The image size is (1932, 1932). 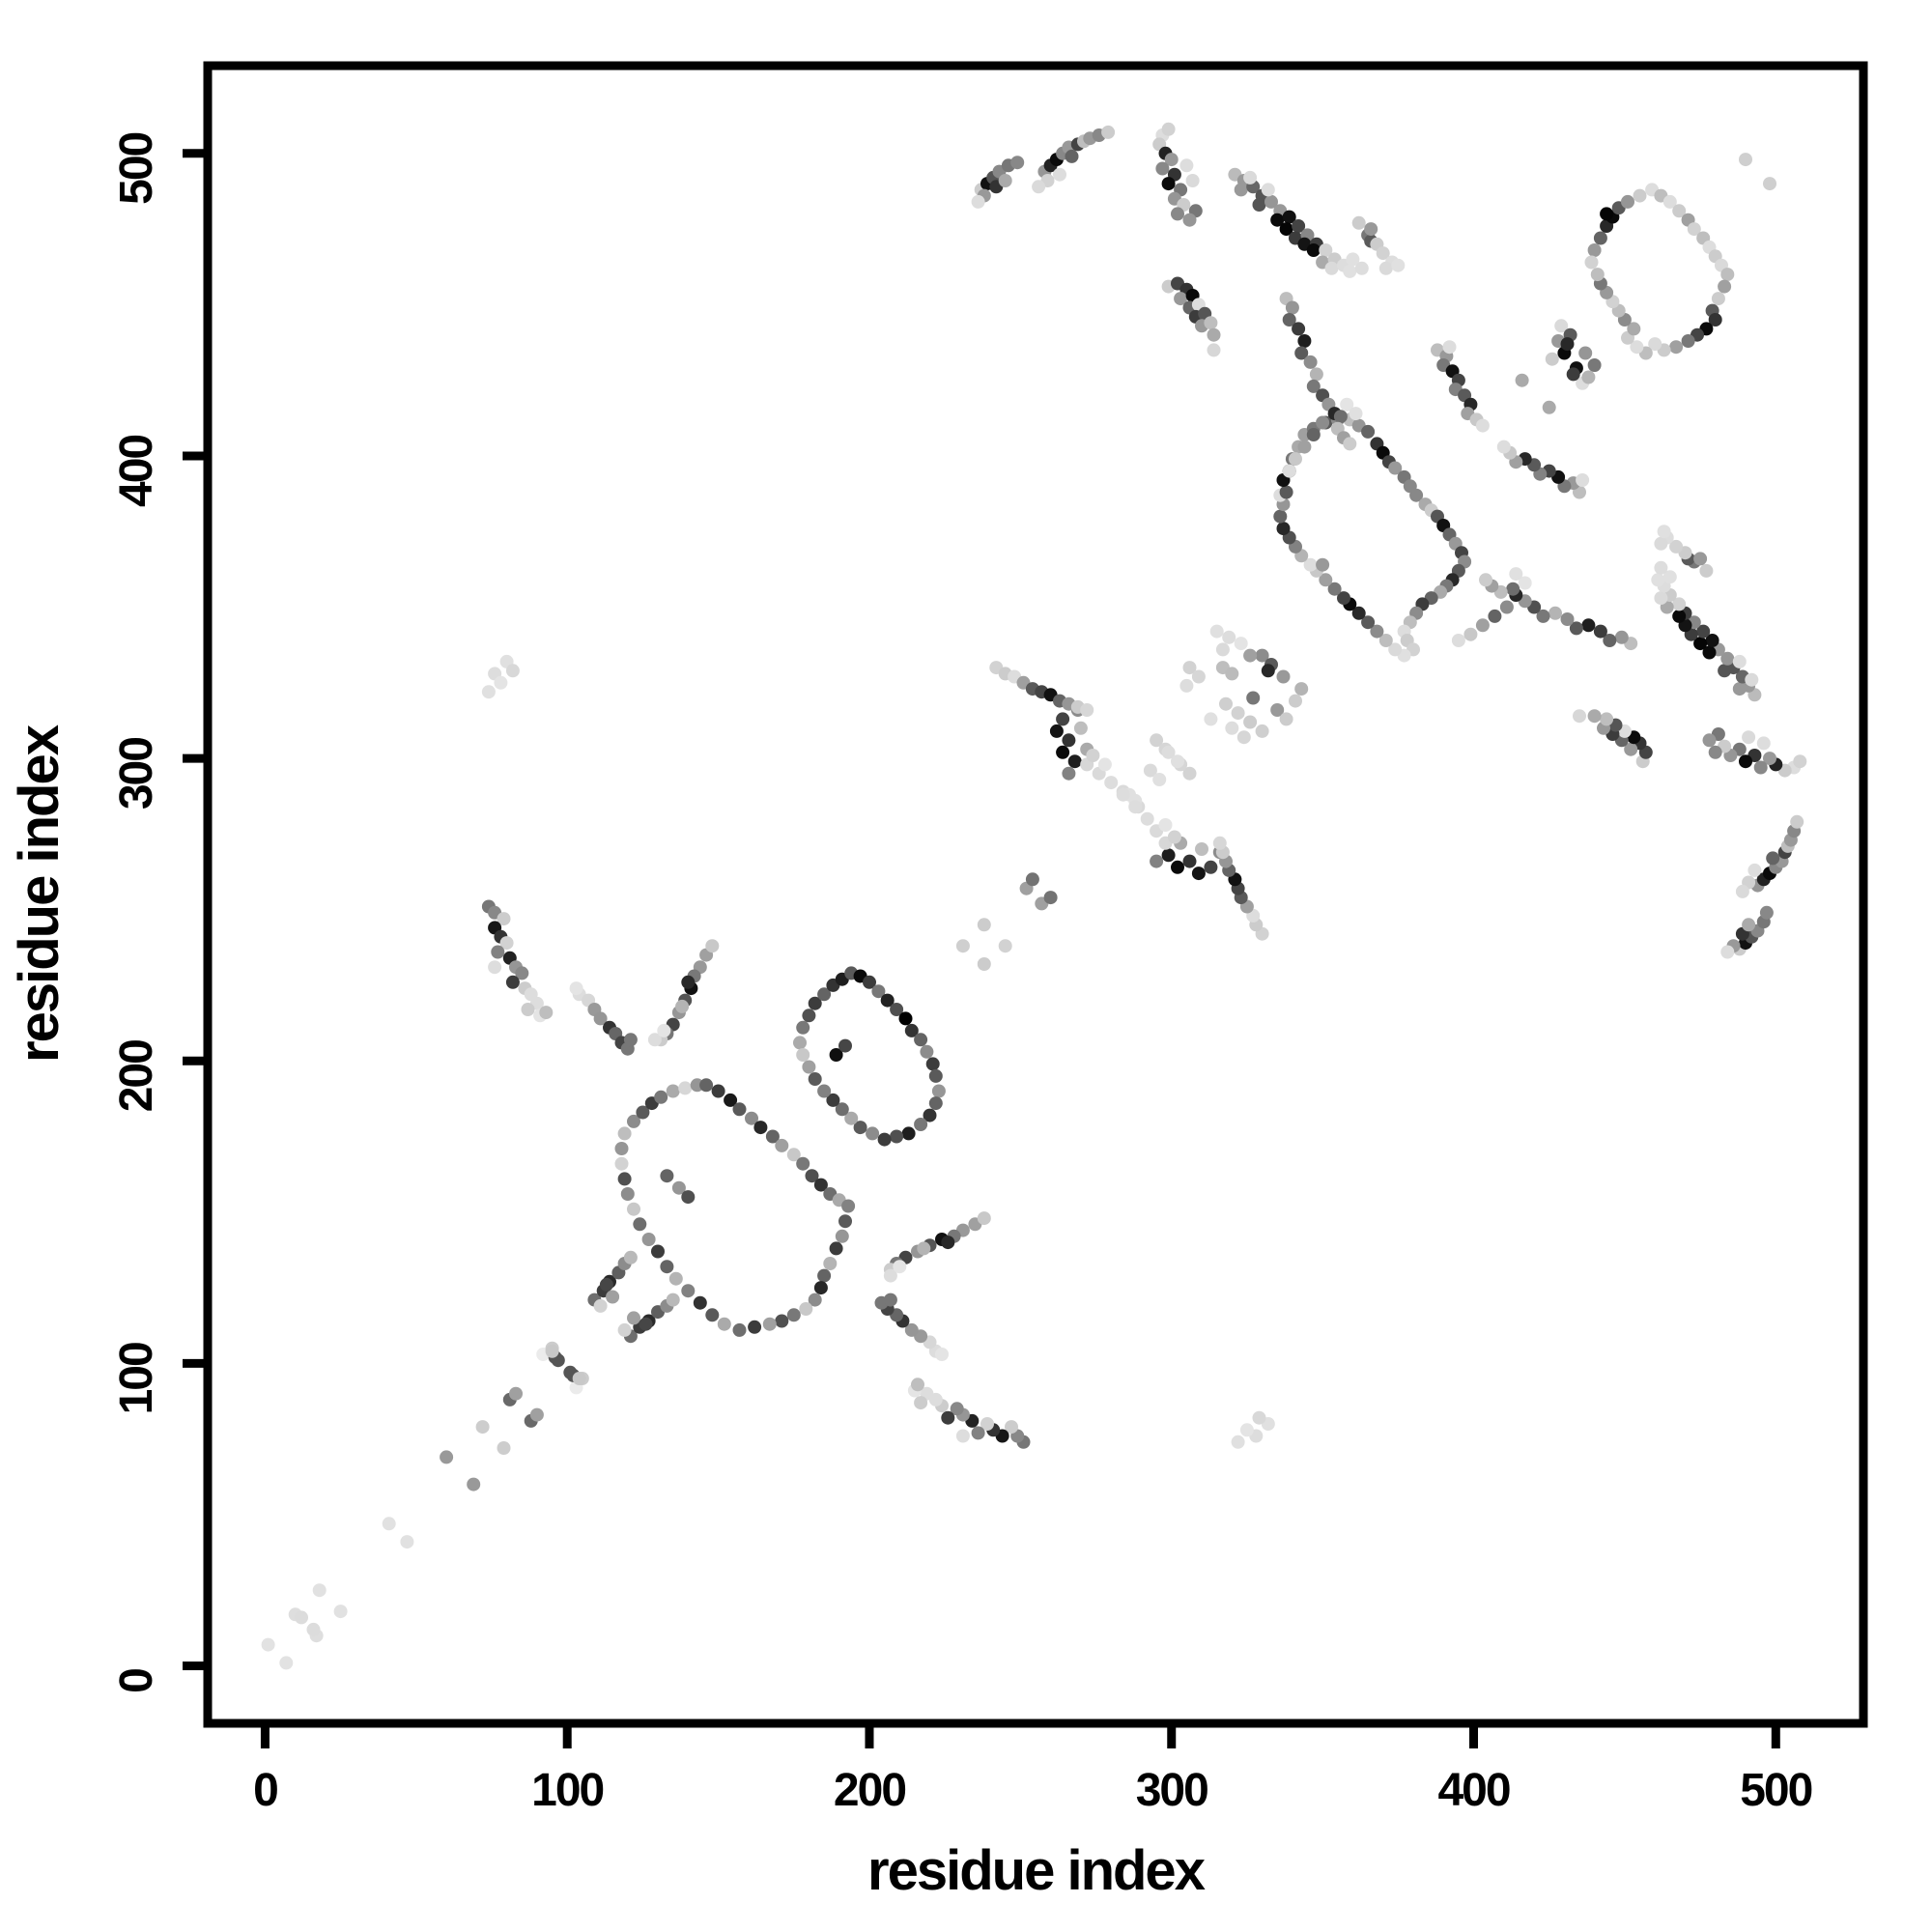 What do you see at coordinates (1172, 1790) in the screenshot?
I see `tick-label: 300` at bounding box center [1172, 1790].